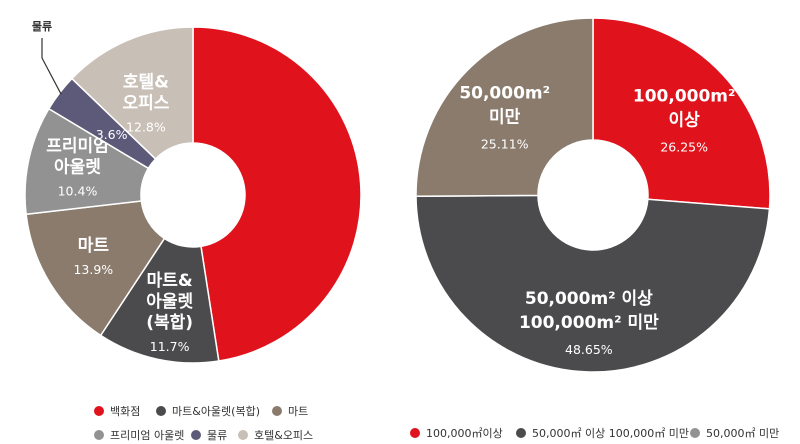 This screenshot has width=800, height=444. I want to click on pie-slice-premium, so click(87, 161).